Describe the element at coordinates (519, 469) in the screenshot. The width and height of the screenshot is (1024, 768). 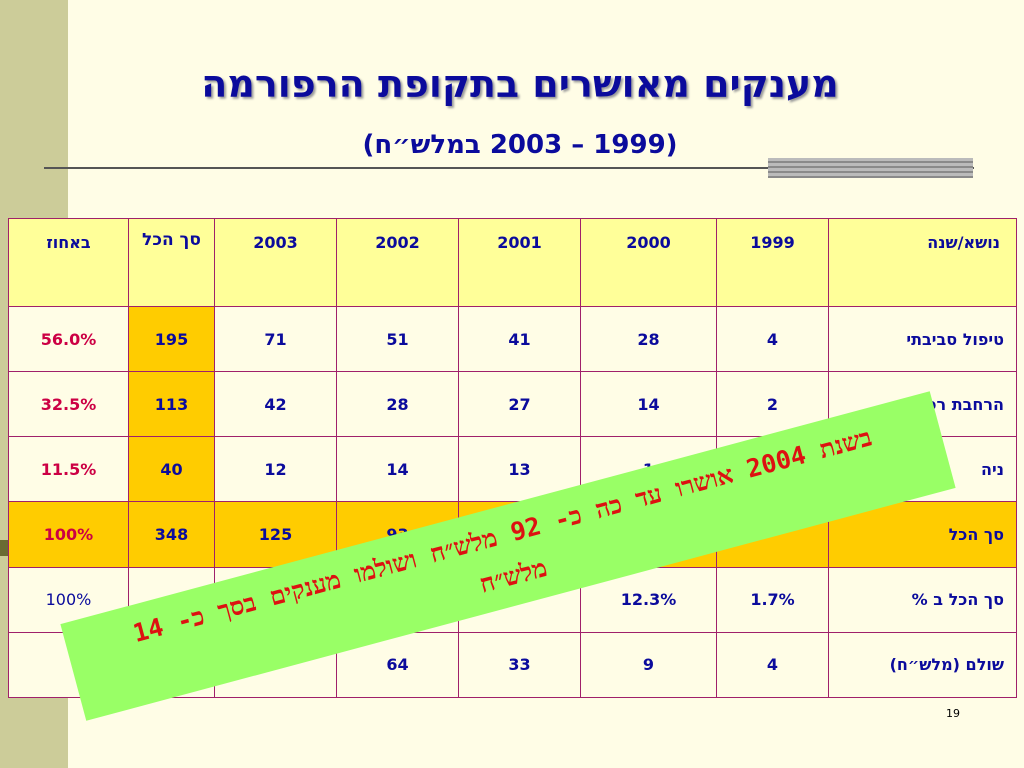
I see `table-cell: 13` at that location.